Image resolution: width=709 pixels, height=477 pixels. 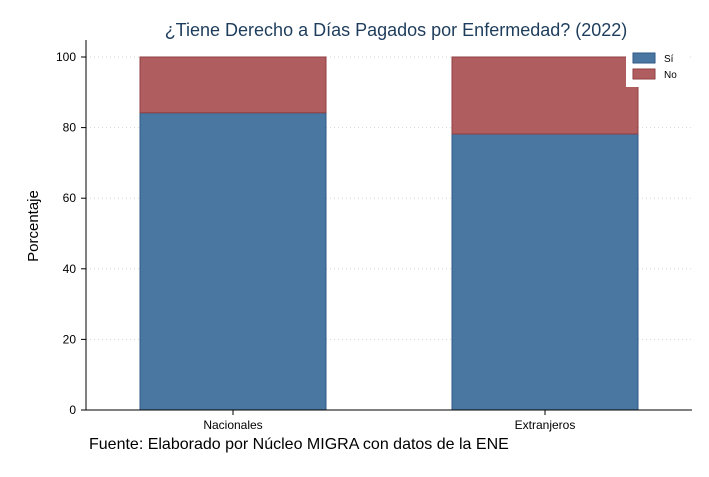 What do you see at coordinates (72, 410) in the screenshot?
I see `y-tick-label: 0` at bounding box center [72, 410].